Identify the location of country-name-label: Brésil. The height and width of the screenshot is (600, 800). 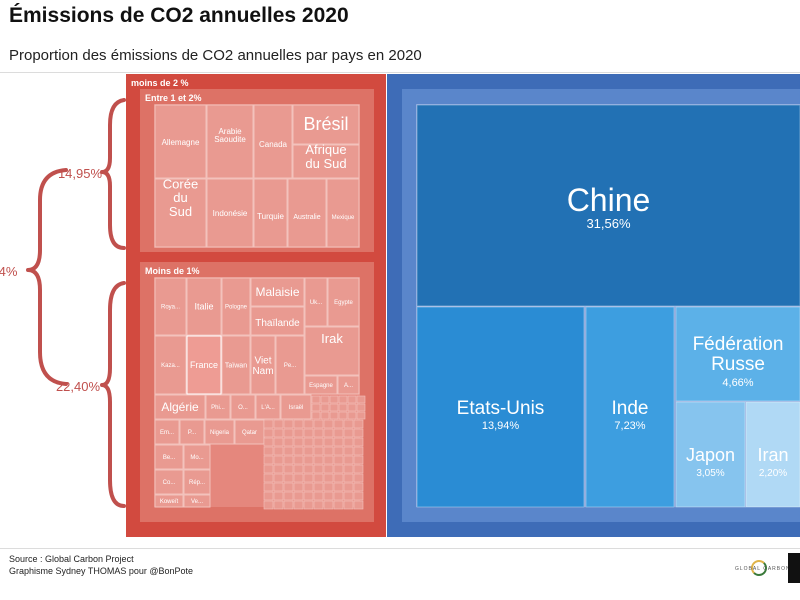
(325, 124).